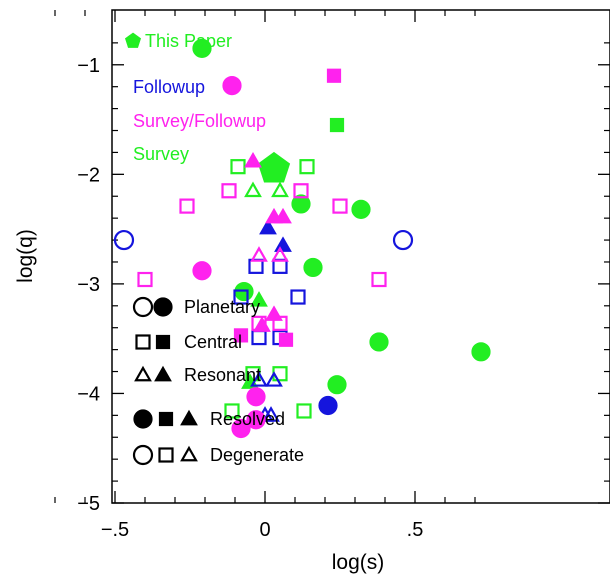 This screenshot has height=583, width=610. I want to click on legend-filled-triangle, so click(163, 373).